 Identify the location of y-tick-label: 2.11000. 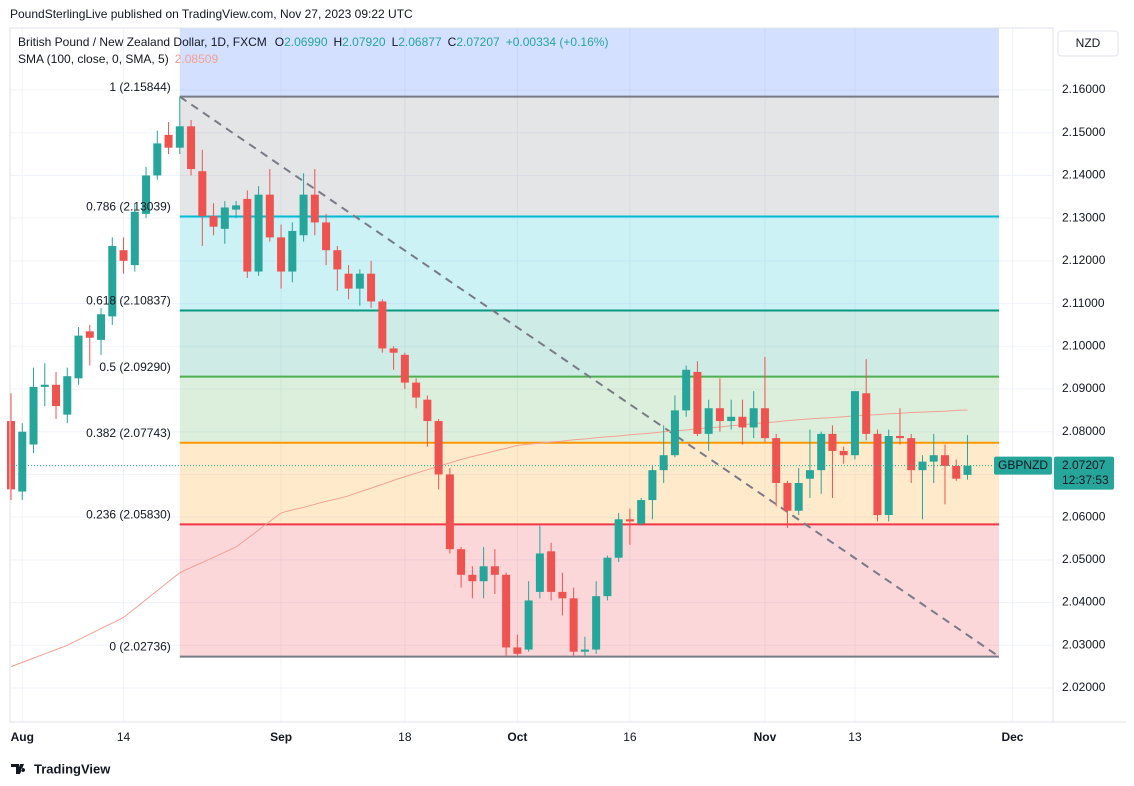
(1083, 303).